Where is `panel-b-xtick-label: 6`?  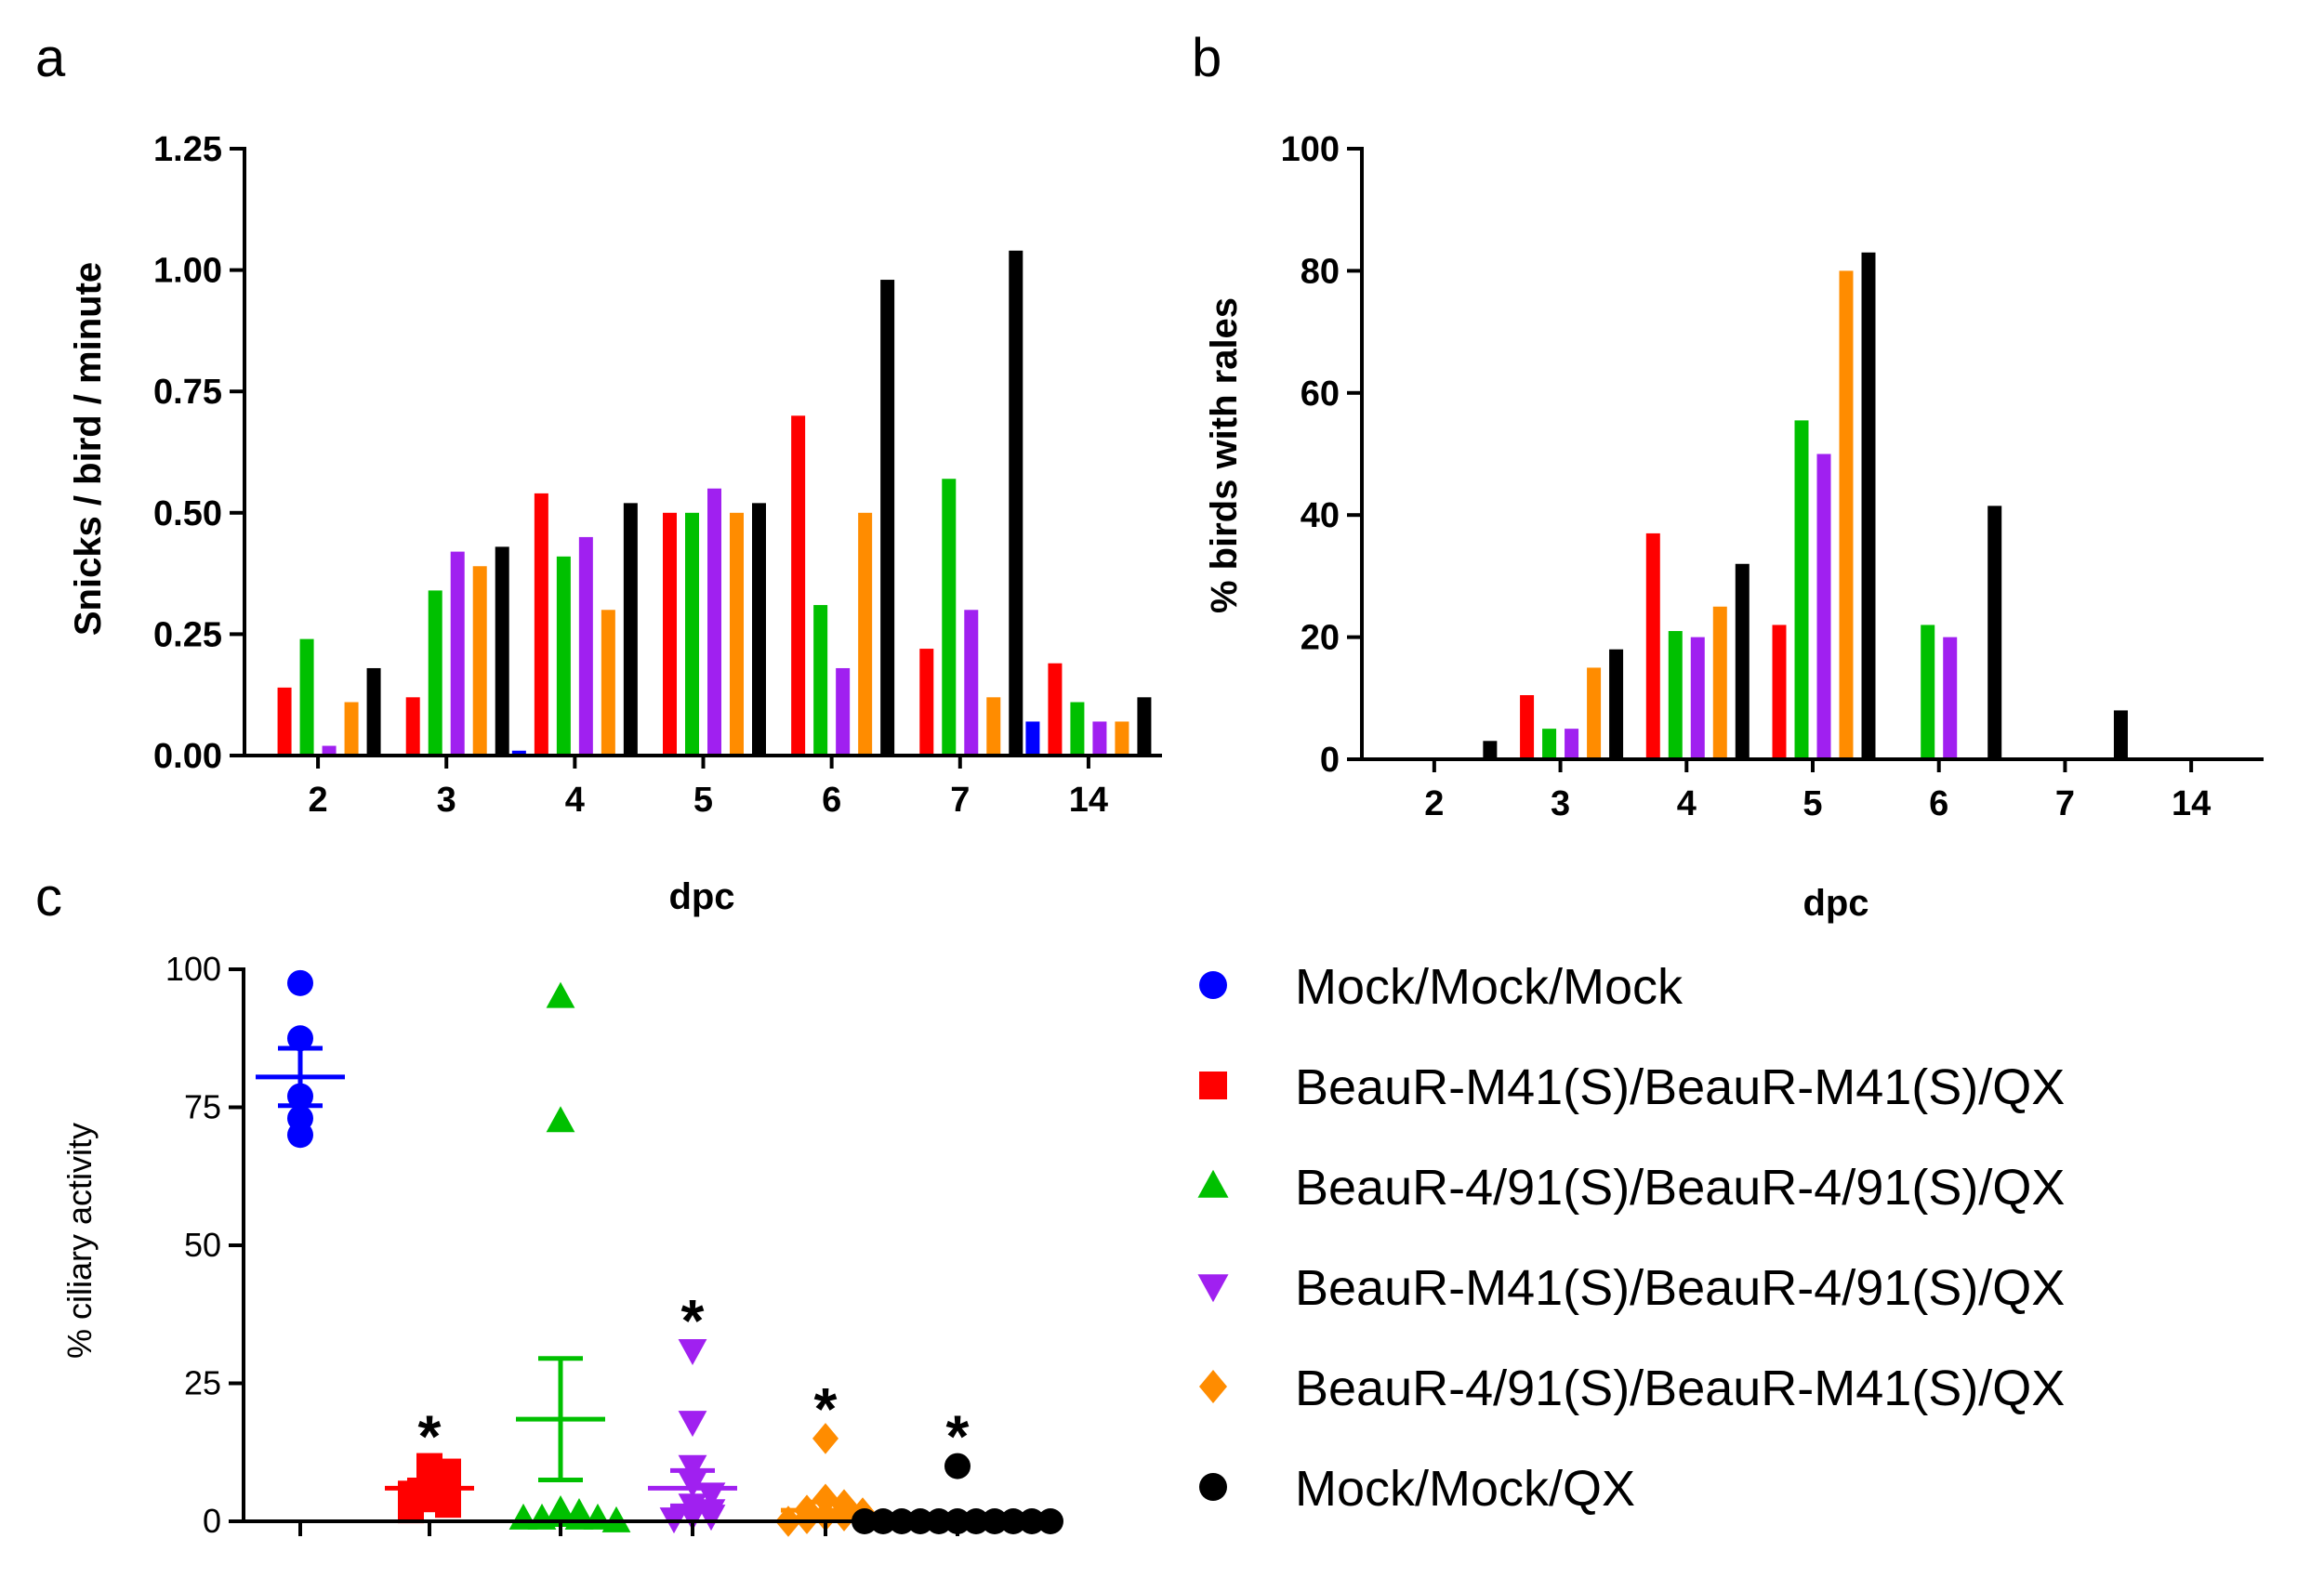 panel-b-xtick-label: 6 is located at coordinates (1938, 803).